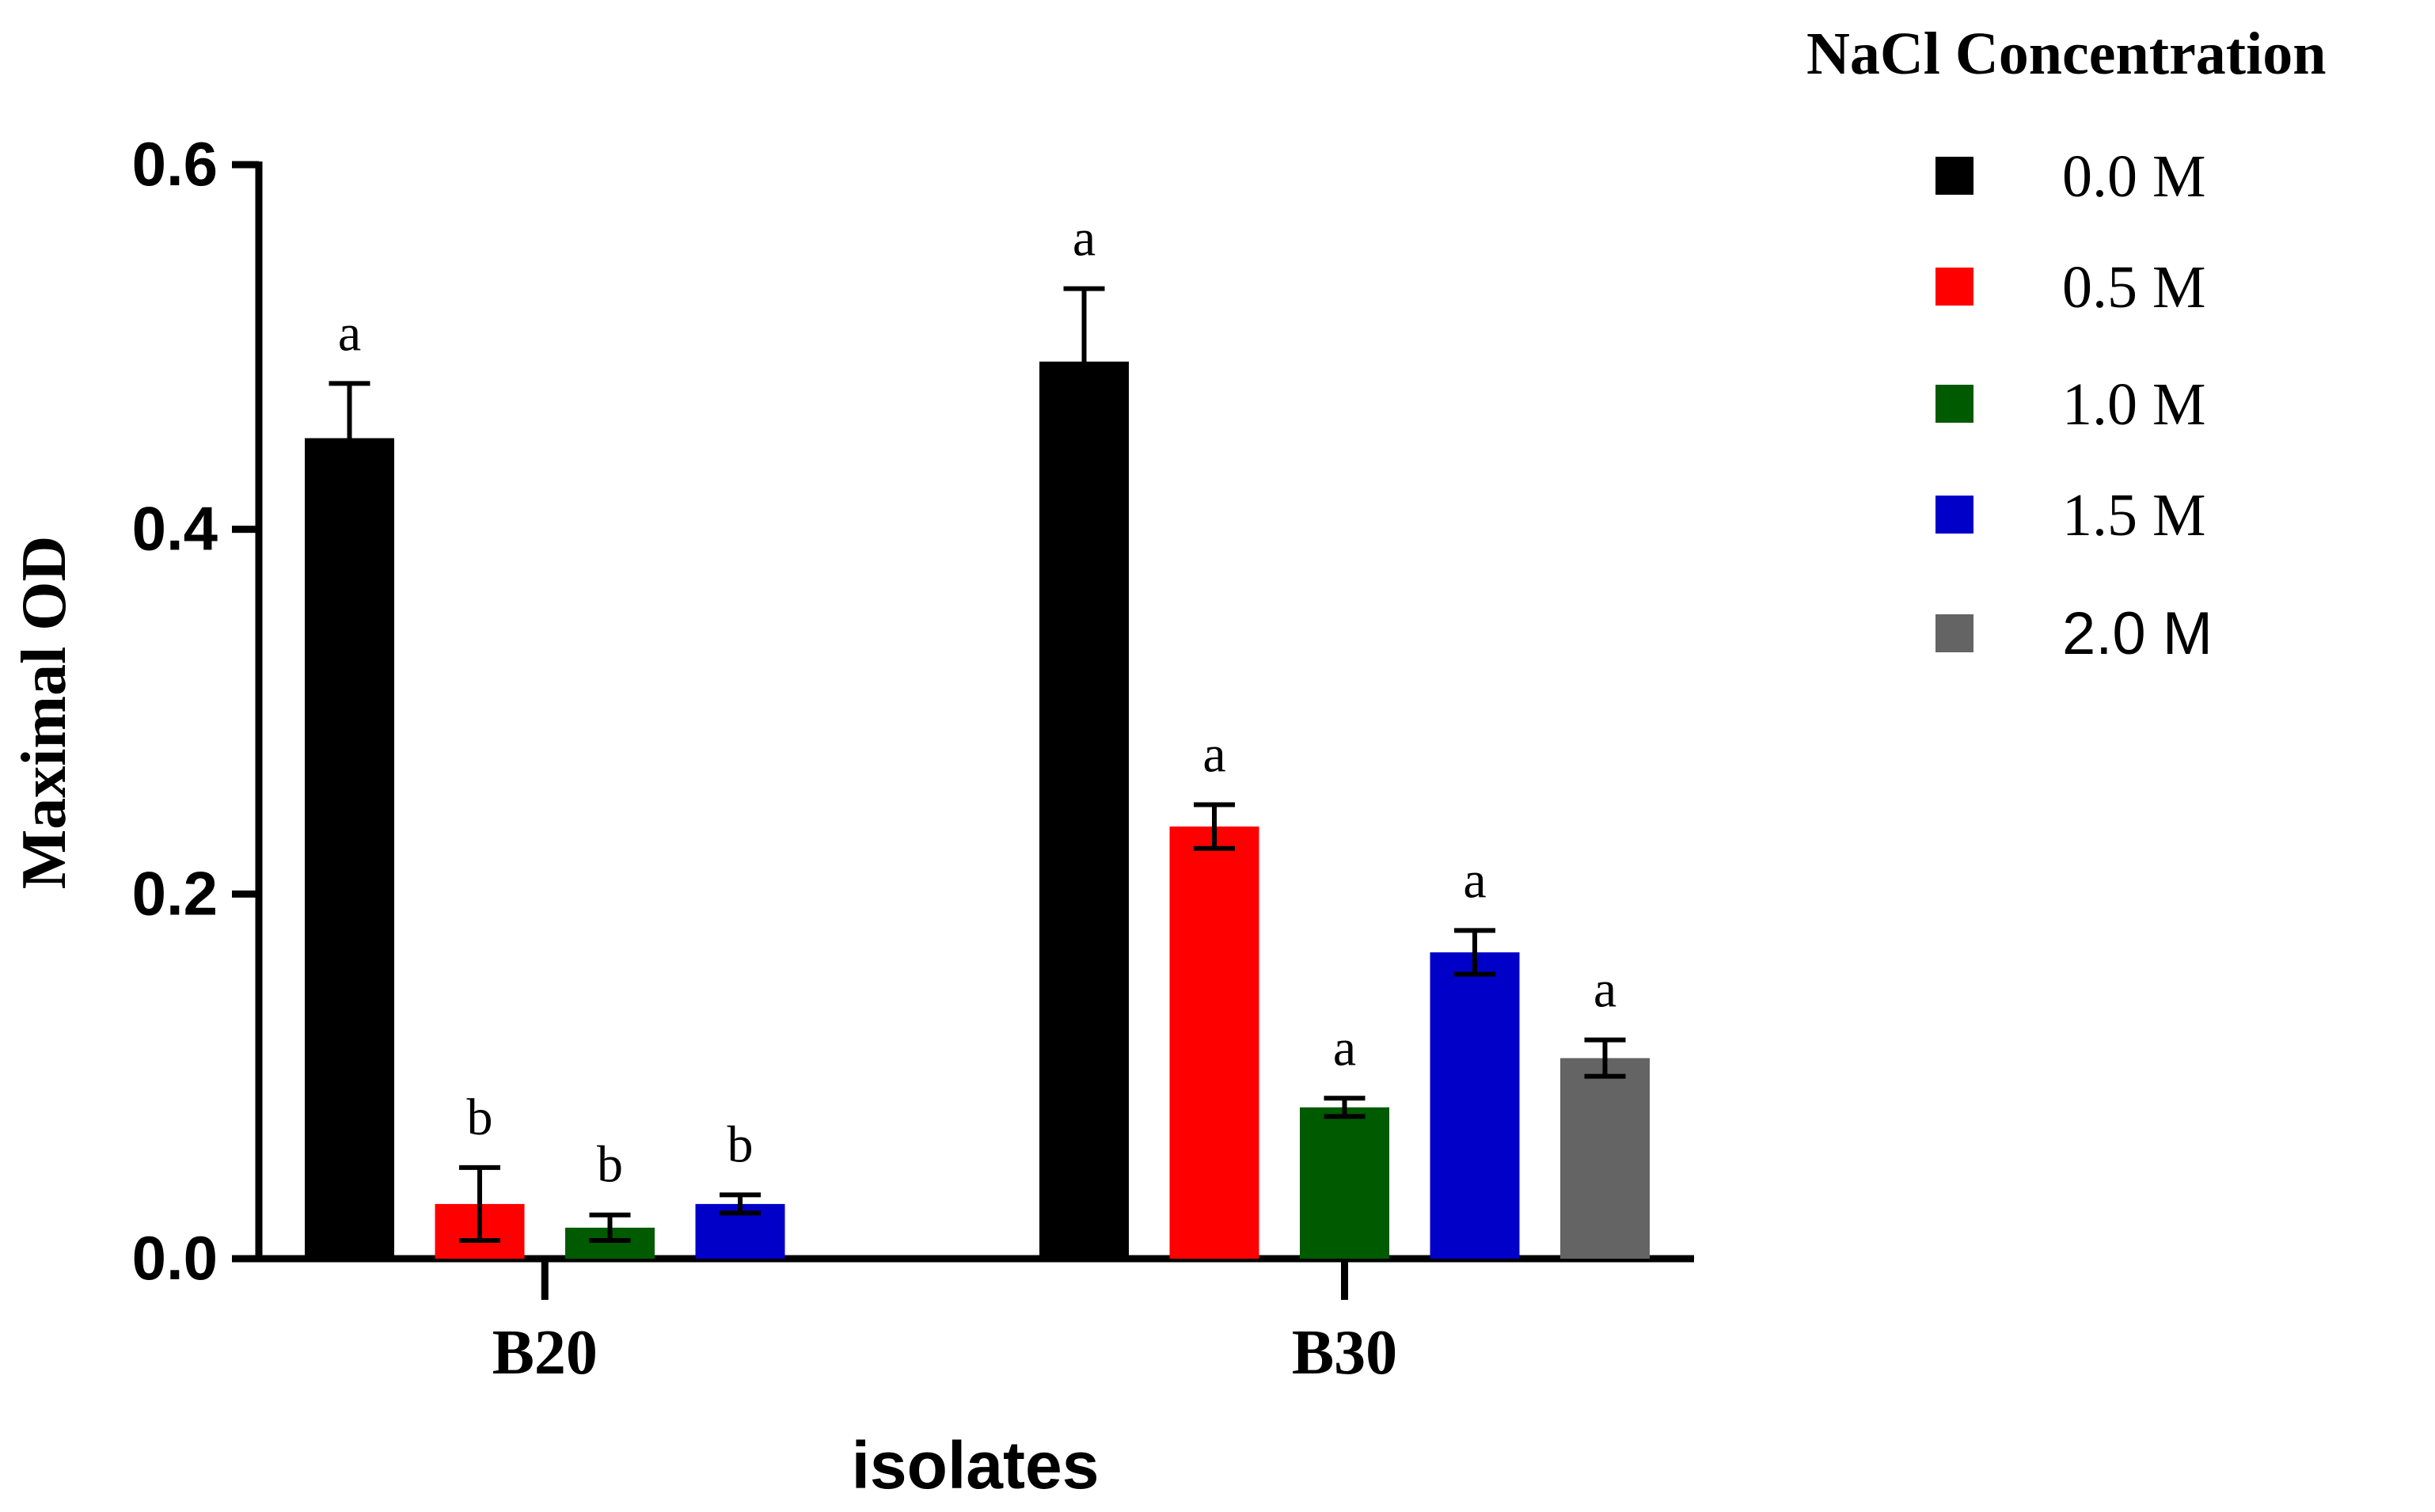  I want to click on legend-title: NaCl Concentration, so click(2066, 54).